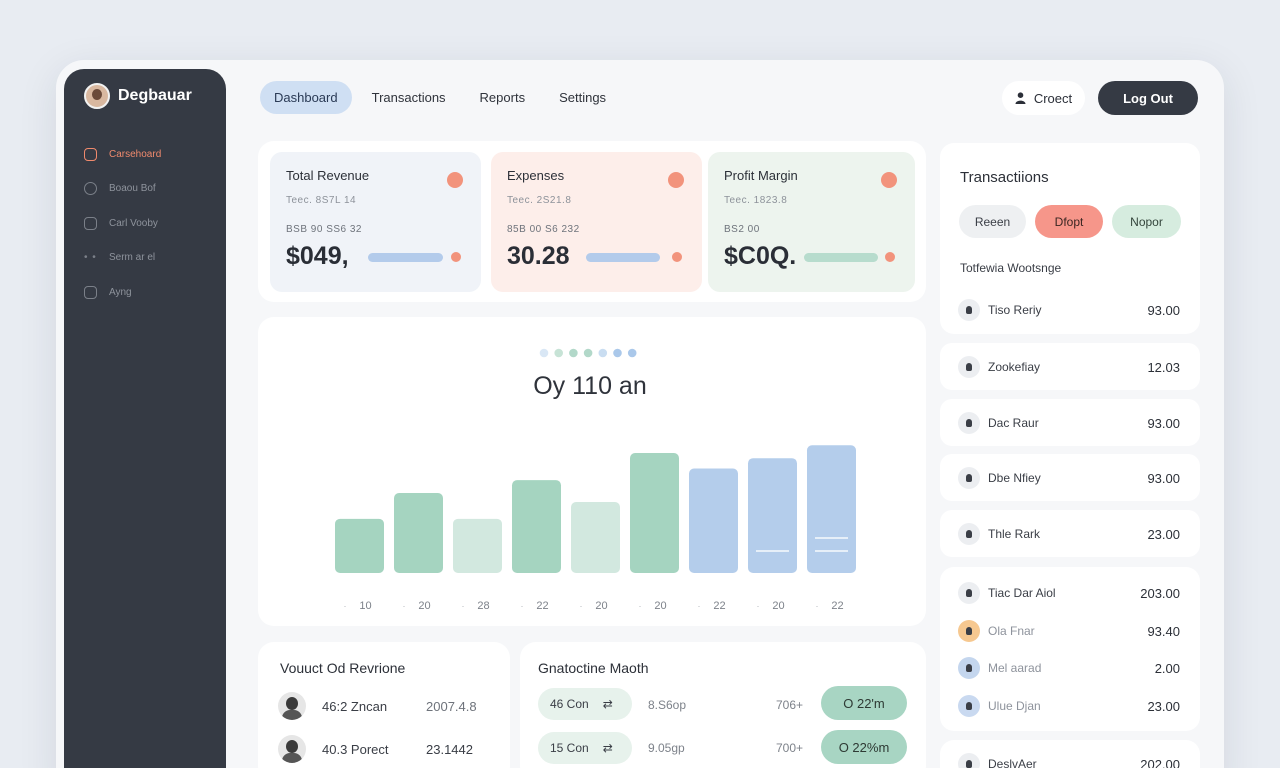  I want to click on table-cell: 8.S6op, so click(667, 705).